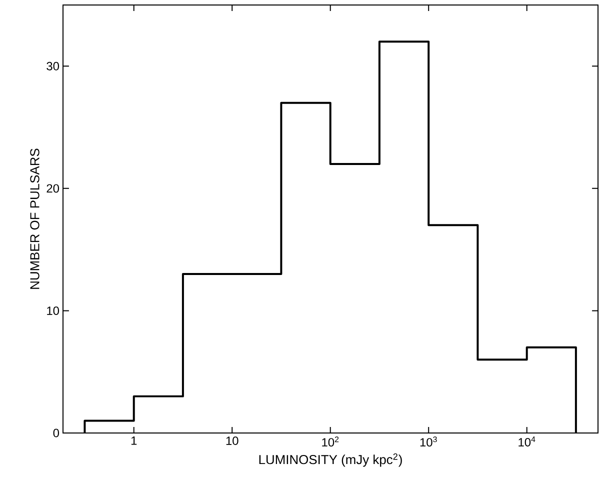  Describe the element at coordinates (134, 440) in the screenshot. I see `x-tick-label: 1` at that location.